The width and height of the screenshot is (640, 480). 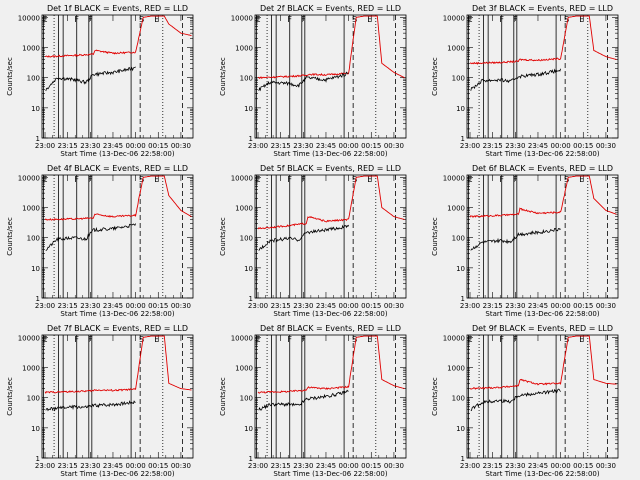 I want to click on panel-title: Det 3f BLACK = Events, RED = LLD, so click(x=542, y=8).